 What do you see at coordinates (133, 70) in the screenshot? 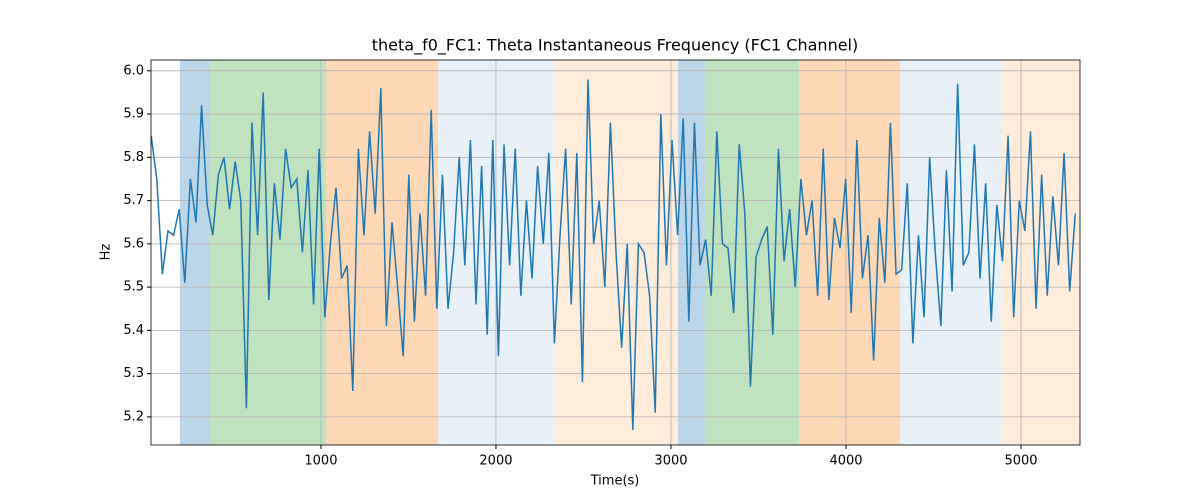
I see `y-tick-label: 6.0` at bounding box center [133, 70].